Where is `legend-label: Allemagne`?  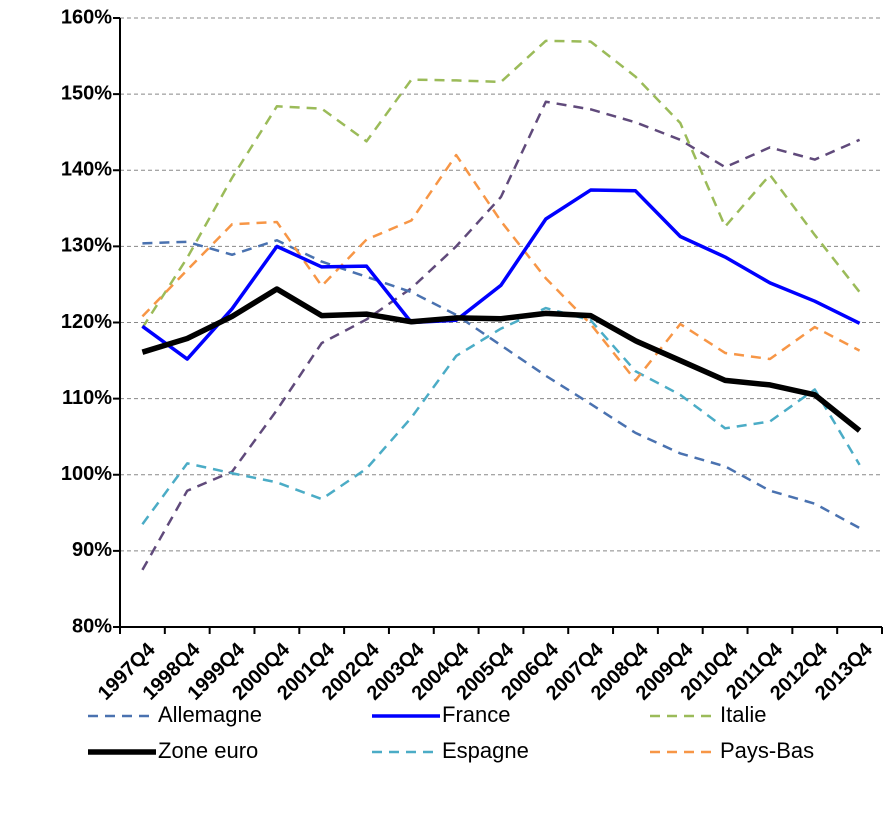 legend-label: Allemagne is located at coordinates (210, 714).